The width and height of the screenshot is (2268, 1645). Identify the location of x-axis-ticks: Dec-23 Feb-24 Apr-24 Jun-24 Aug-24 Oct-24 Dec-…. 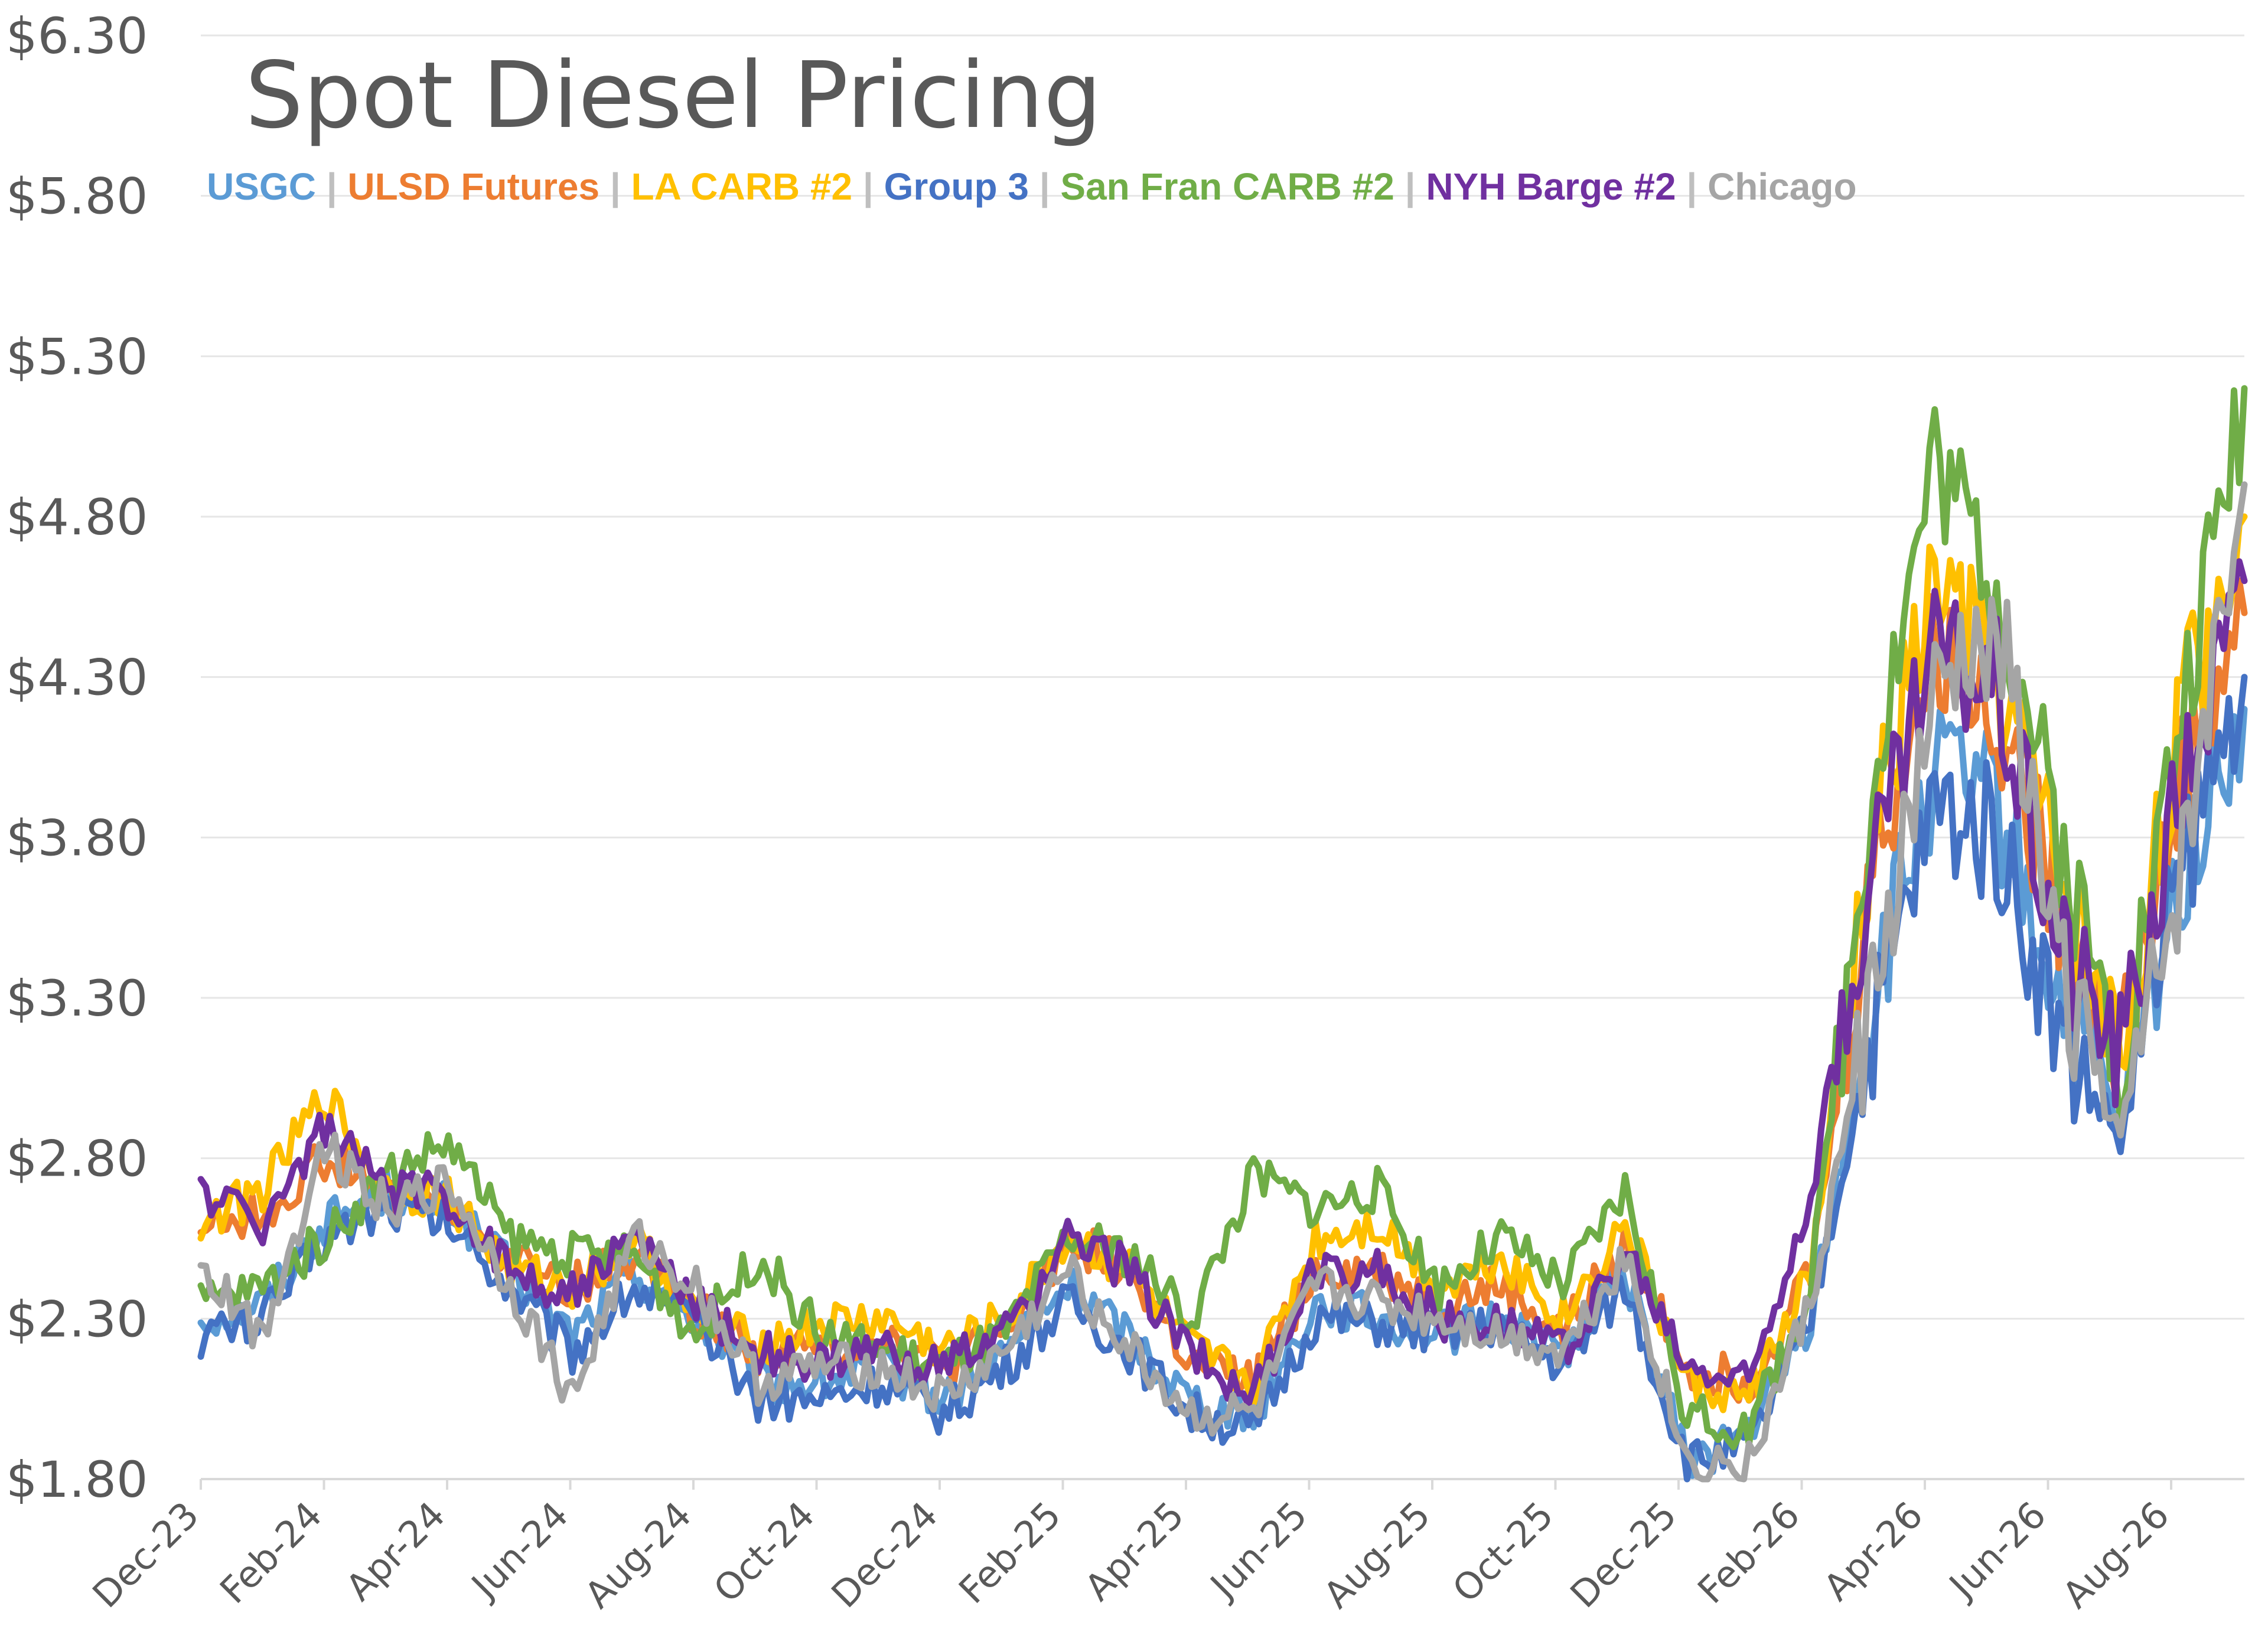
(1131, 1555).